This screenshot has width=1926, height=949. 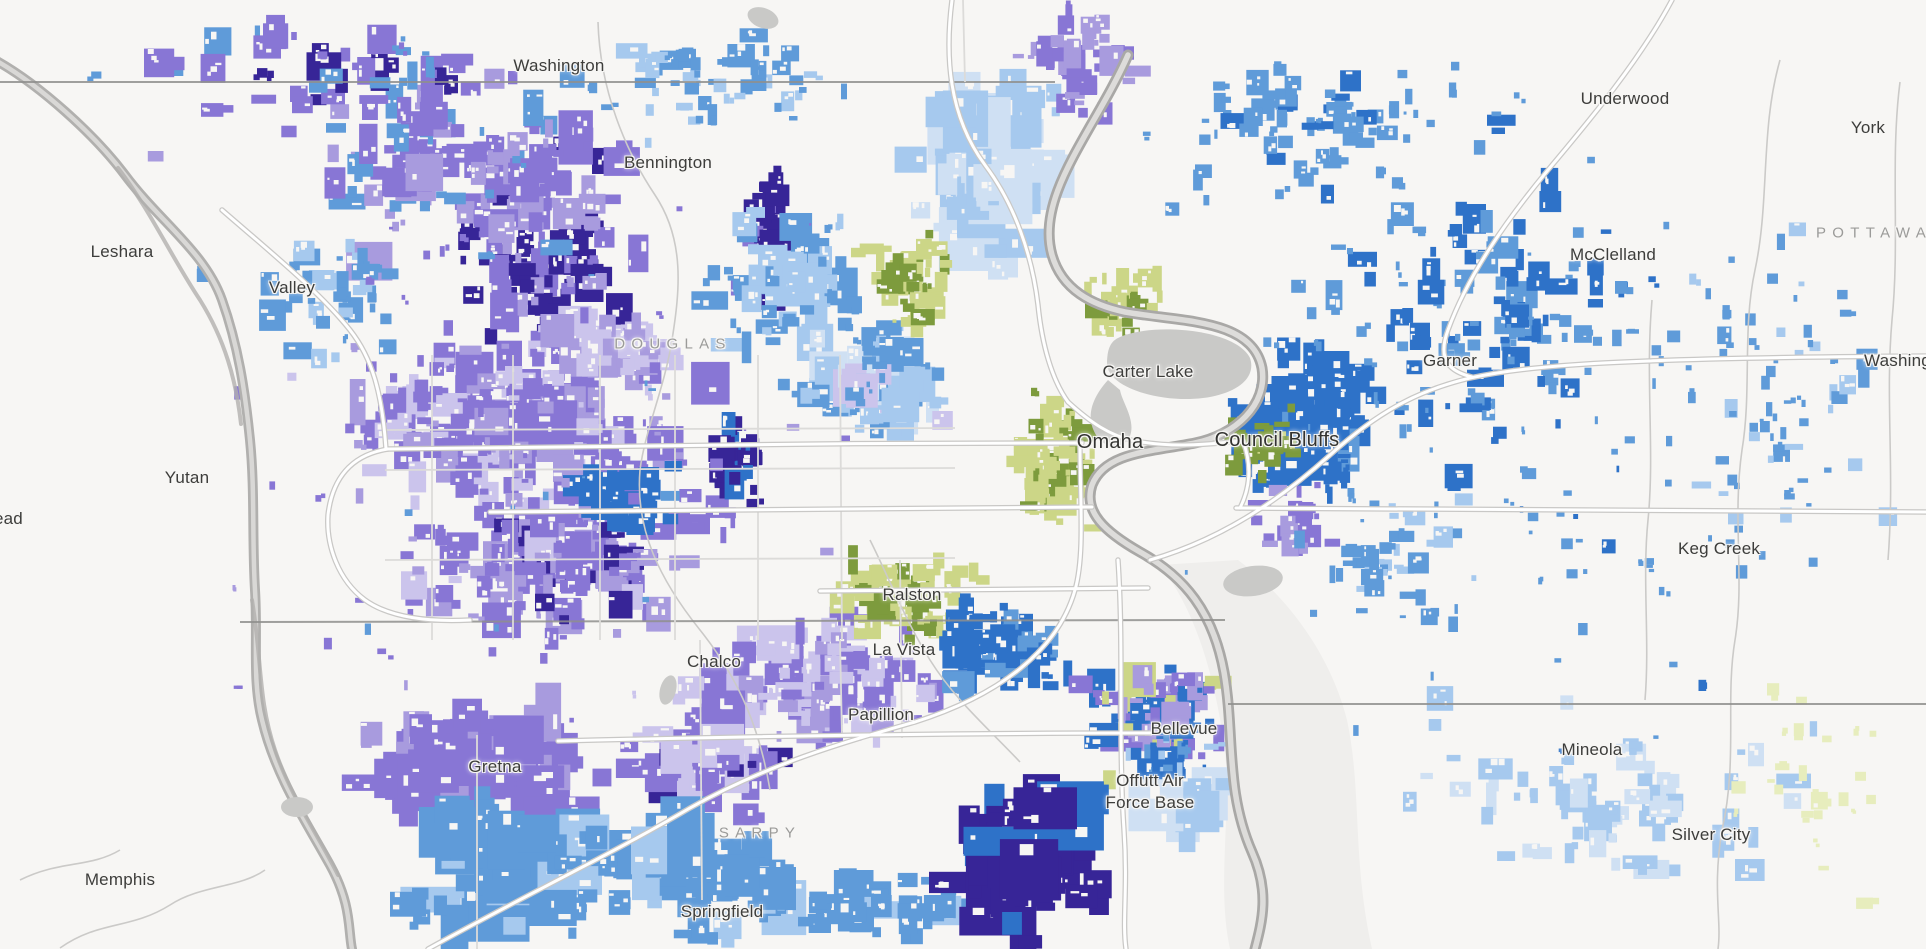 What do you see at coordinates (1266, 754) in the screenshot?
I see `floodplain-layer` at bounding box center [1266, 754].